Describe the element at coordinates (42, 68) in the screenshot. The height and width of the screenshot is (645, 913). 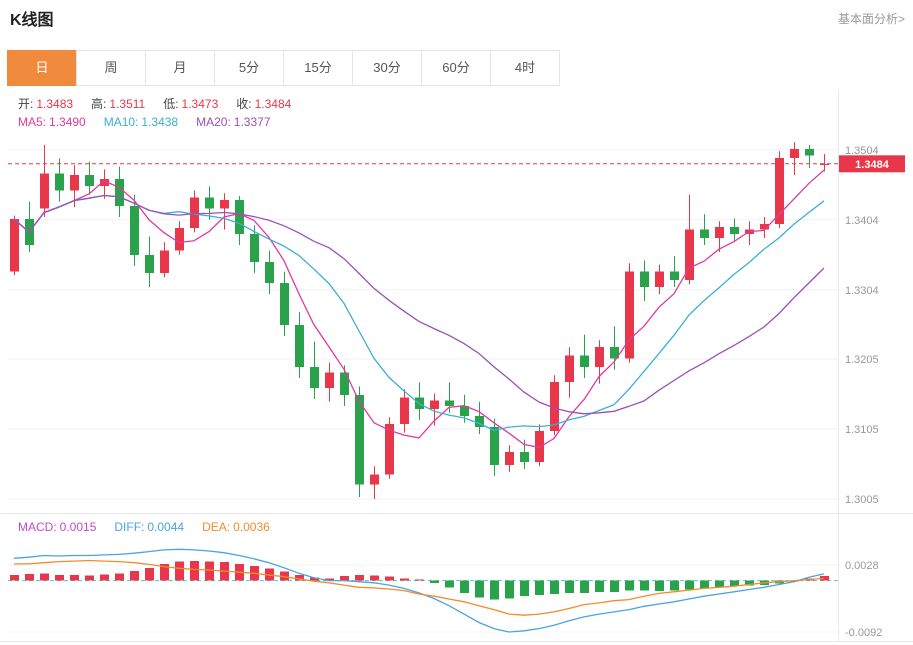
I see `tab-day: 日` at that location.